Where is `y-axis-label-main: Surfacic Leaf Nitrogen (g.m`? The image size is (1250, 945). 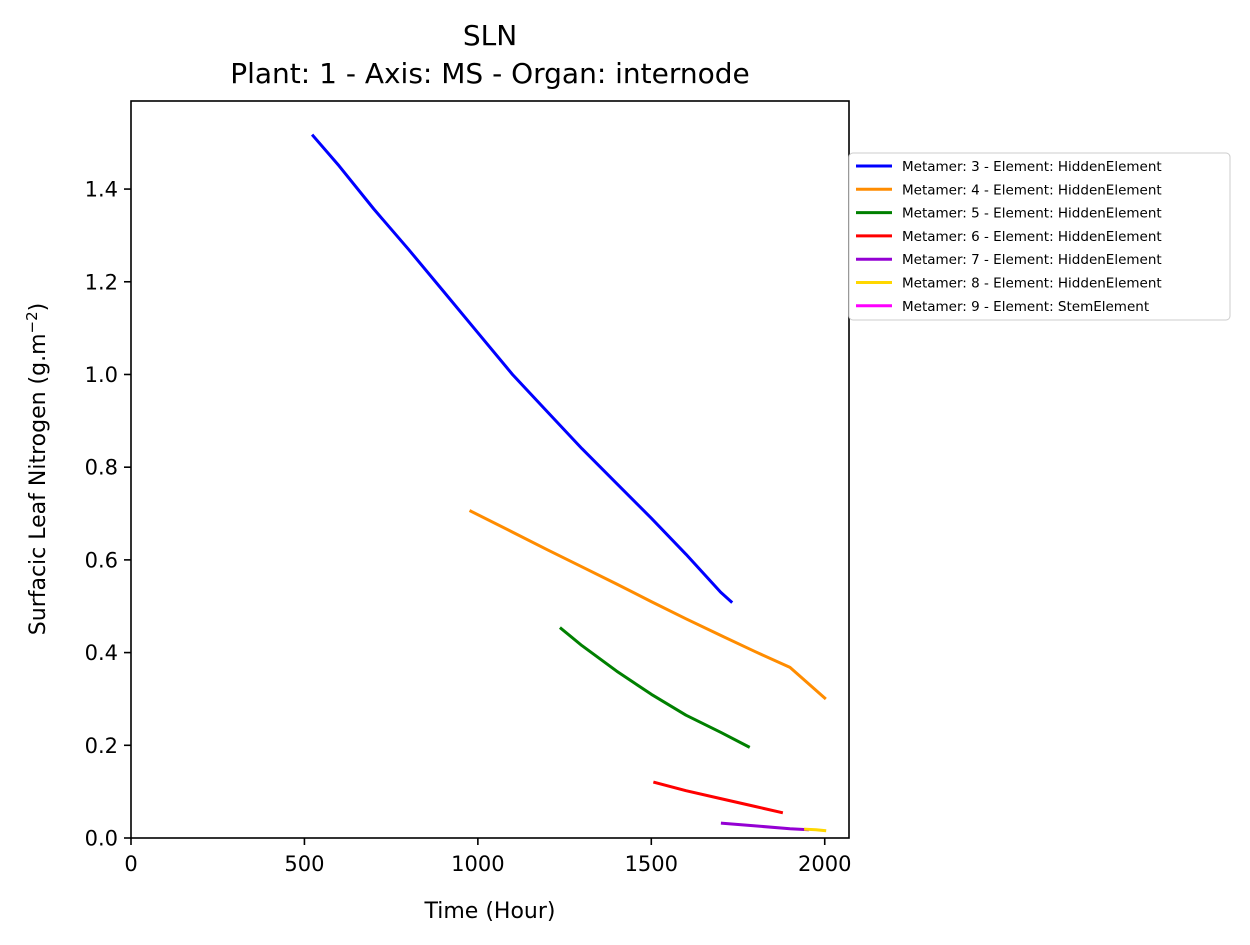
y-axis-label-main: Surfacic Leaf Nitrogen (g.m is located at coordinates (38, 484).